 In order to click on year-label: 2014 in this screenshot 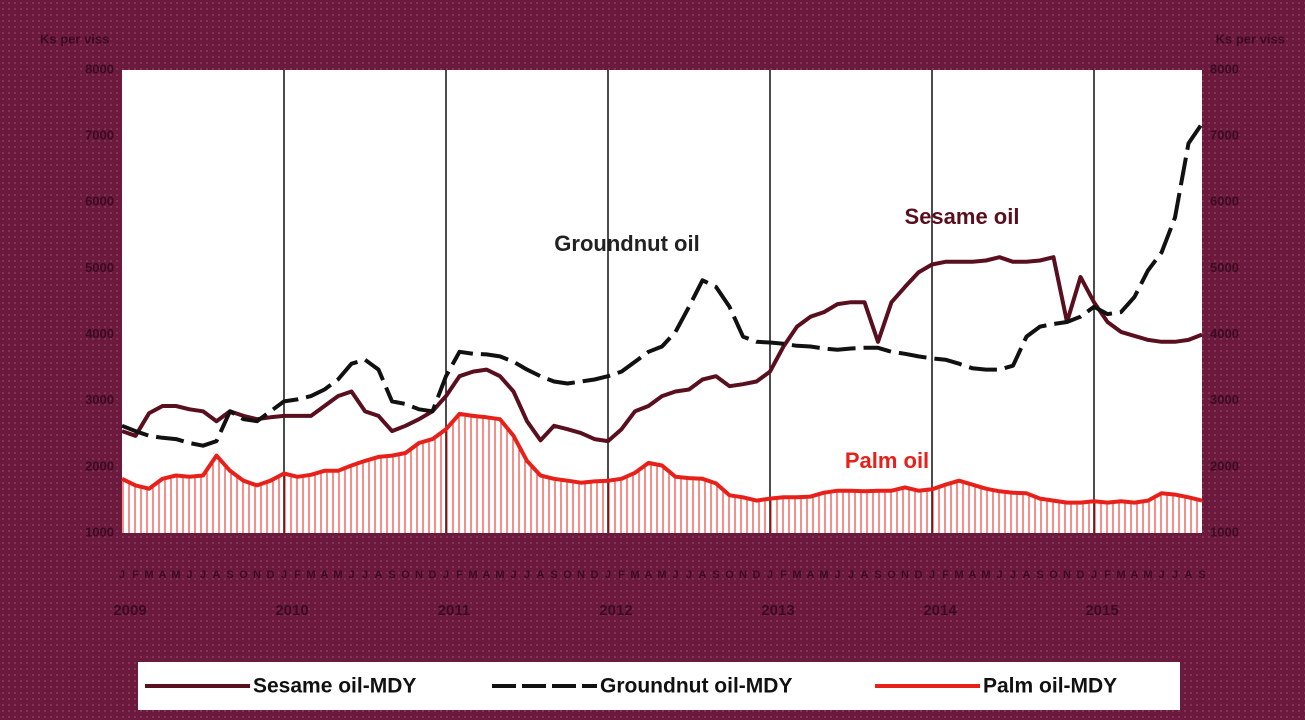, I will do `click(940, 610)`.